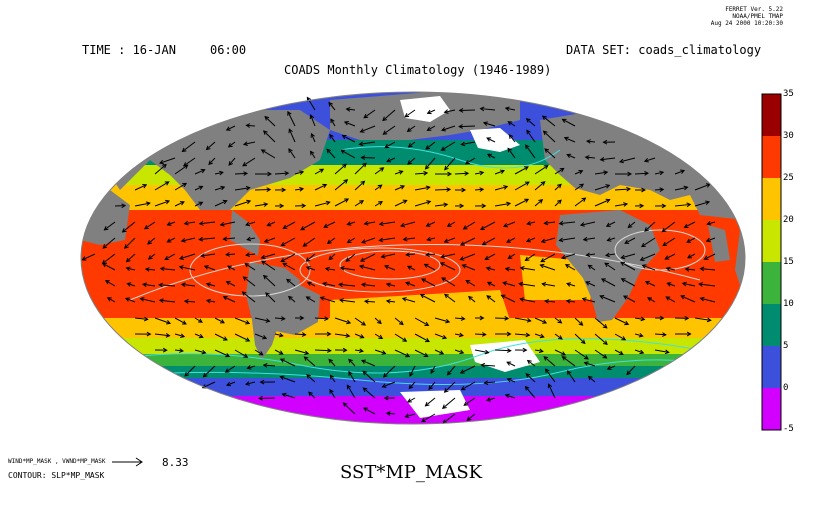  Describe the element at coordinates (788, 94) in the screenshot. I see `colorbar-tick: 35` at that location.